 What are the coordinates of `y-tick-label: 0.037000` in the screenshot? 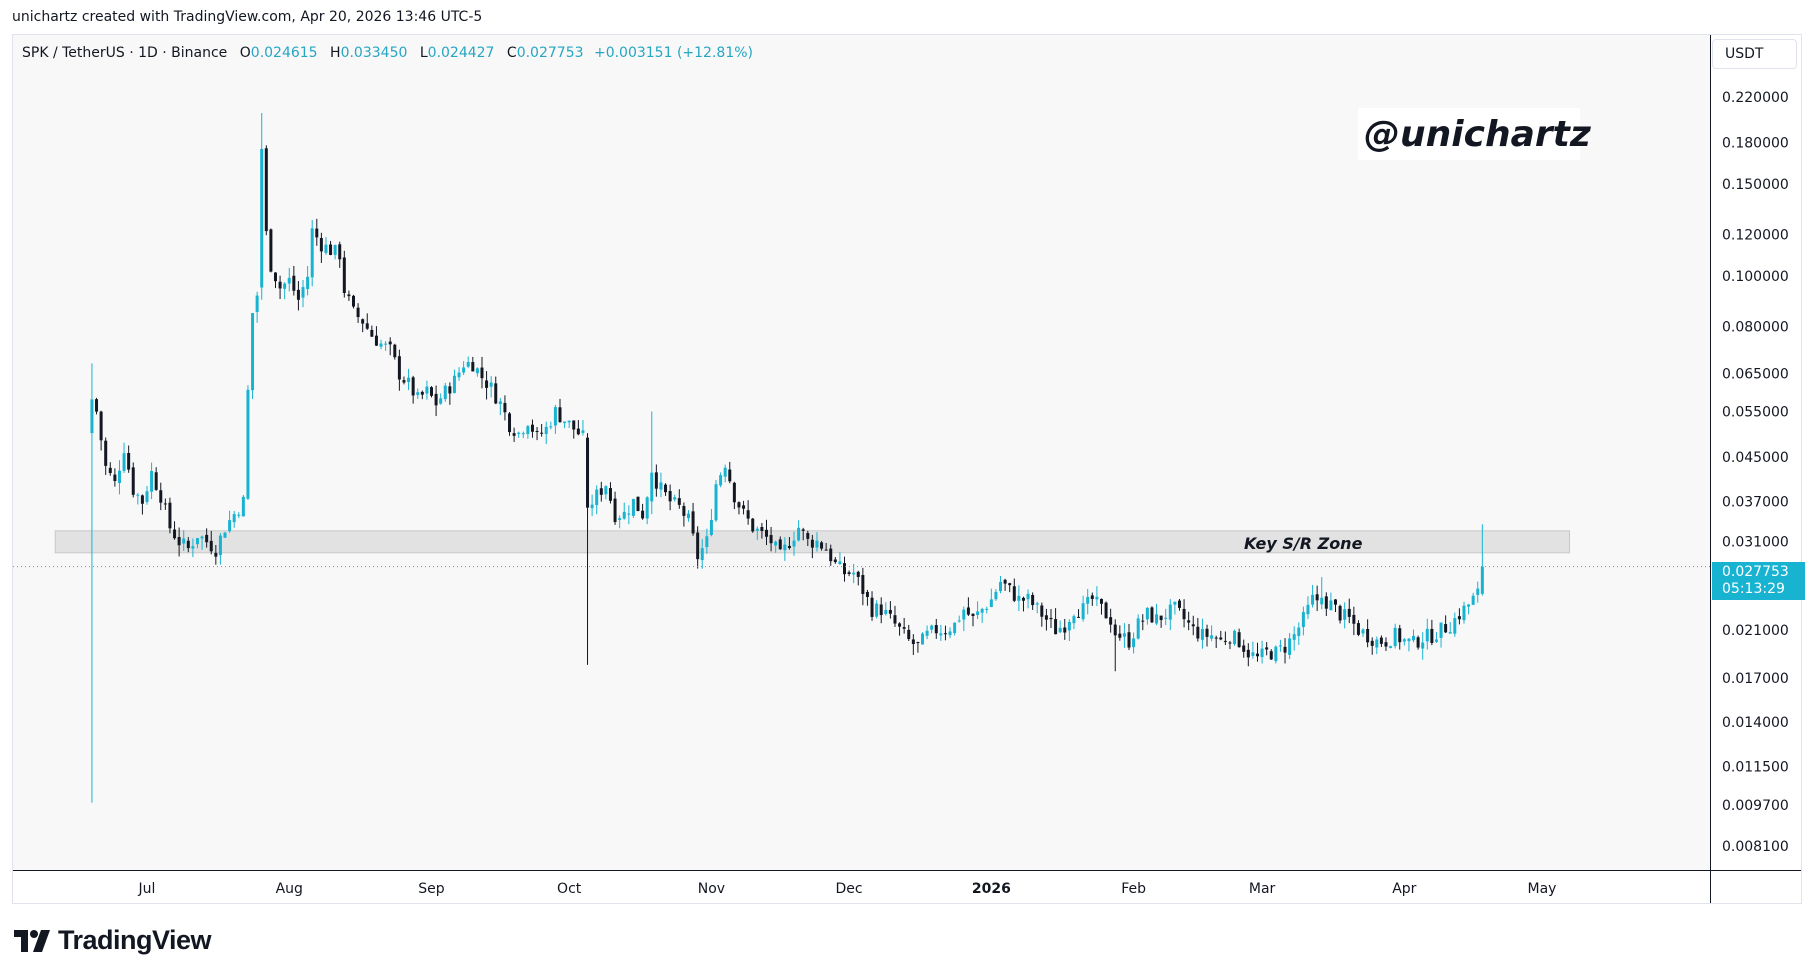 It's located at (1755, 502).